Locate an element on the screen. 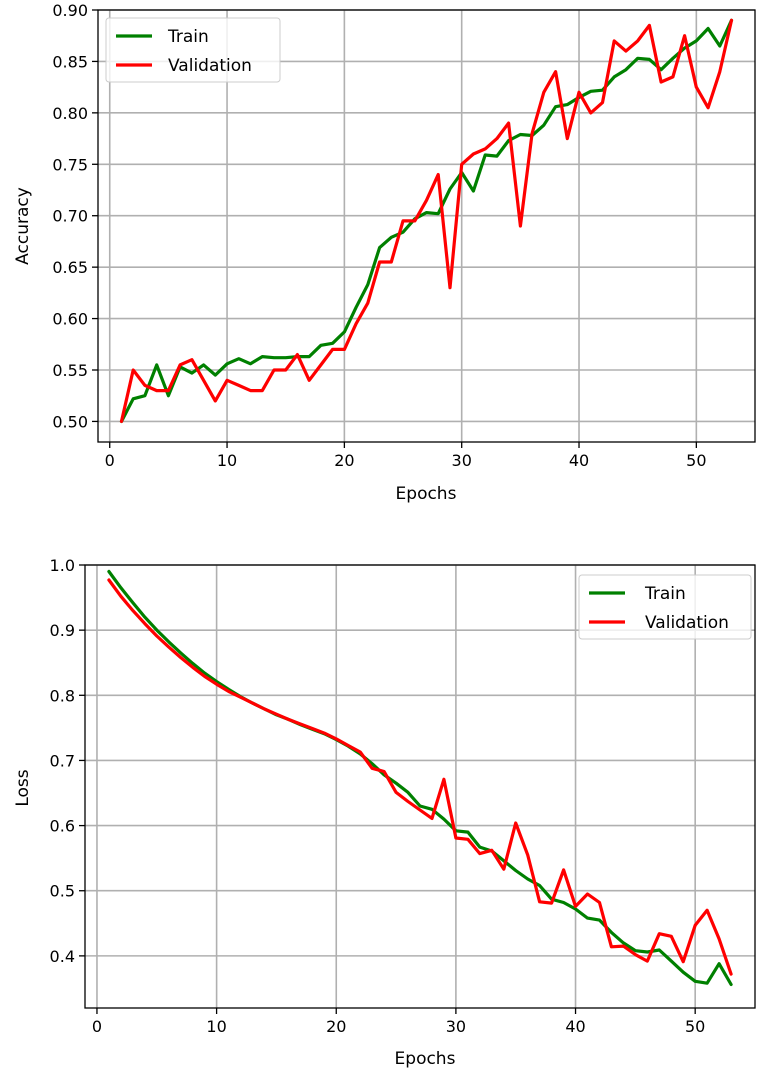 The height and width of the screenshot is (1071, 757). loss-x-axis-label: Epochs is located at coordinates (425, 1059).